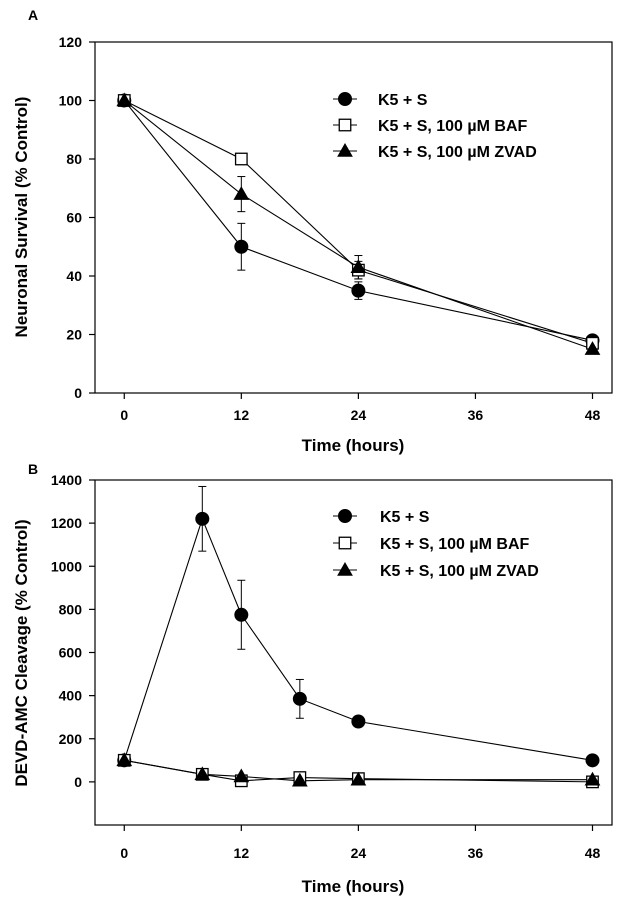  I want to click on panel-b-legend-item-3-marker, so click(345, 568).